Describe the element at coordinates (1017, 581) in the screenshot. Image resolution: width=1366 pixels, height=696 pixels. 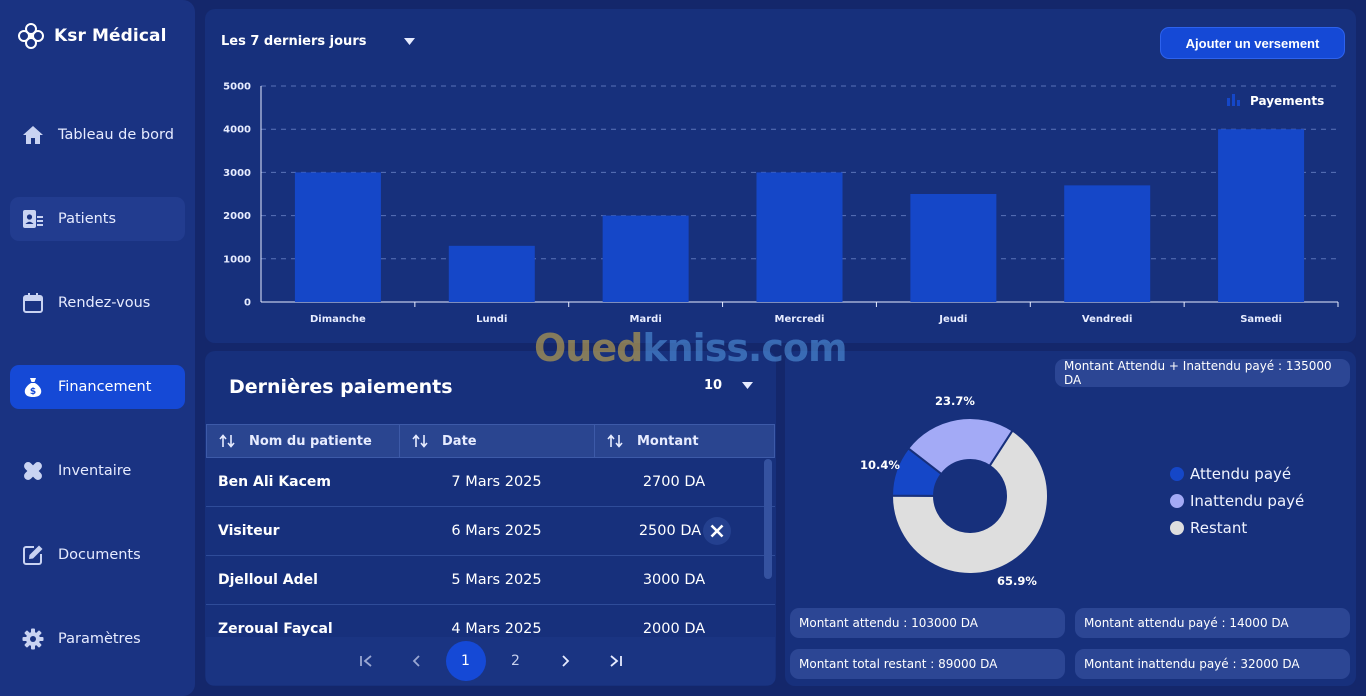
I see `slice-label-restant: 65.9%` at that location.